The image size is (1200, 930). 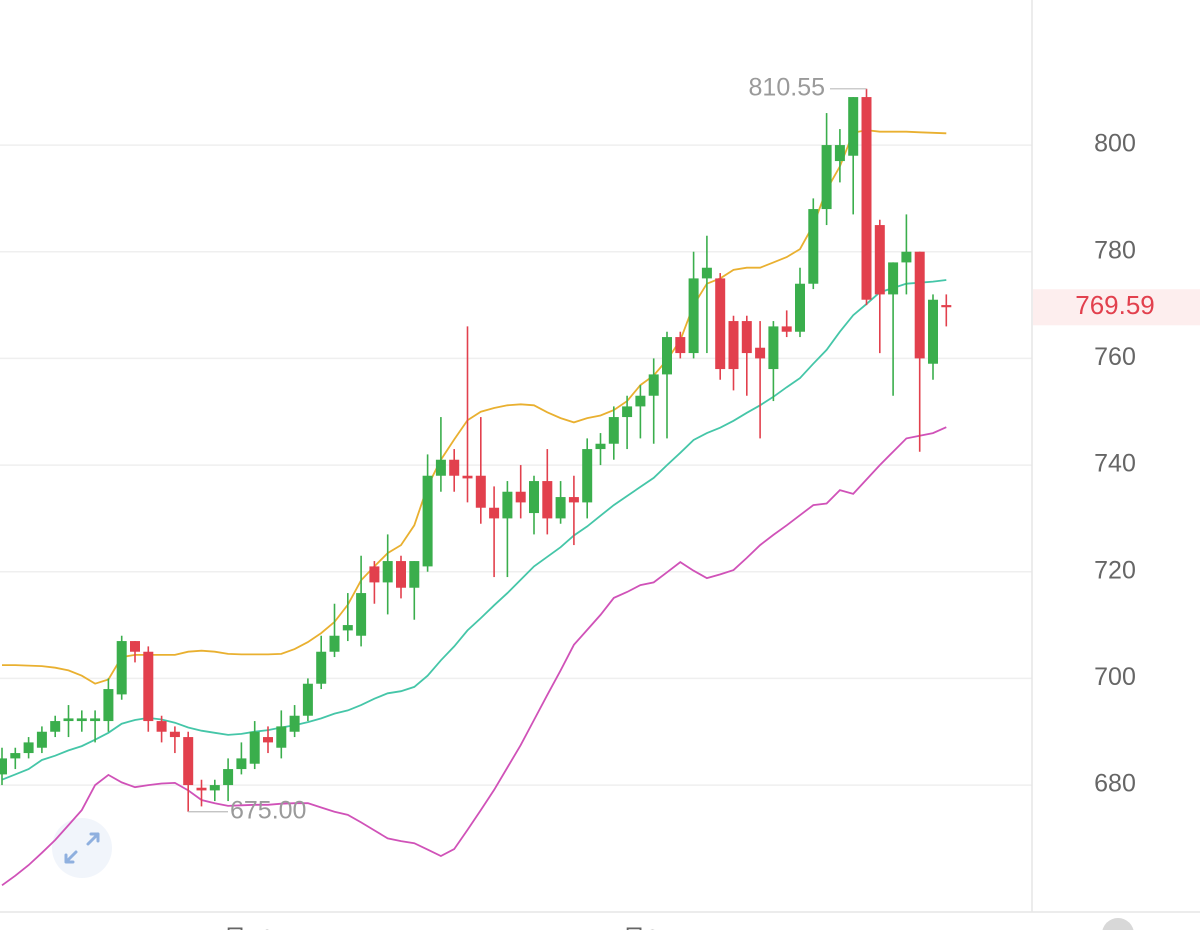 What do you see at coordinates (787, 87) in the screenshot?
I see `high-label: 810.55` at bounding box center [787, 87].